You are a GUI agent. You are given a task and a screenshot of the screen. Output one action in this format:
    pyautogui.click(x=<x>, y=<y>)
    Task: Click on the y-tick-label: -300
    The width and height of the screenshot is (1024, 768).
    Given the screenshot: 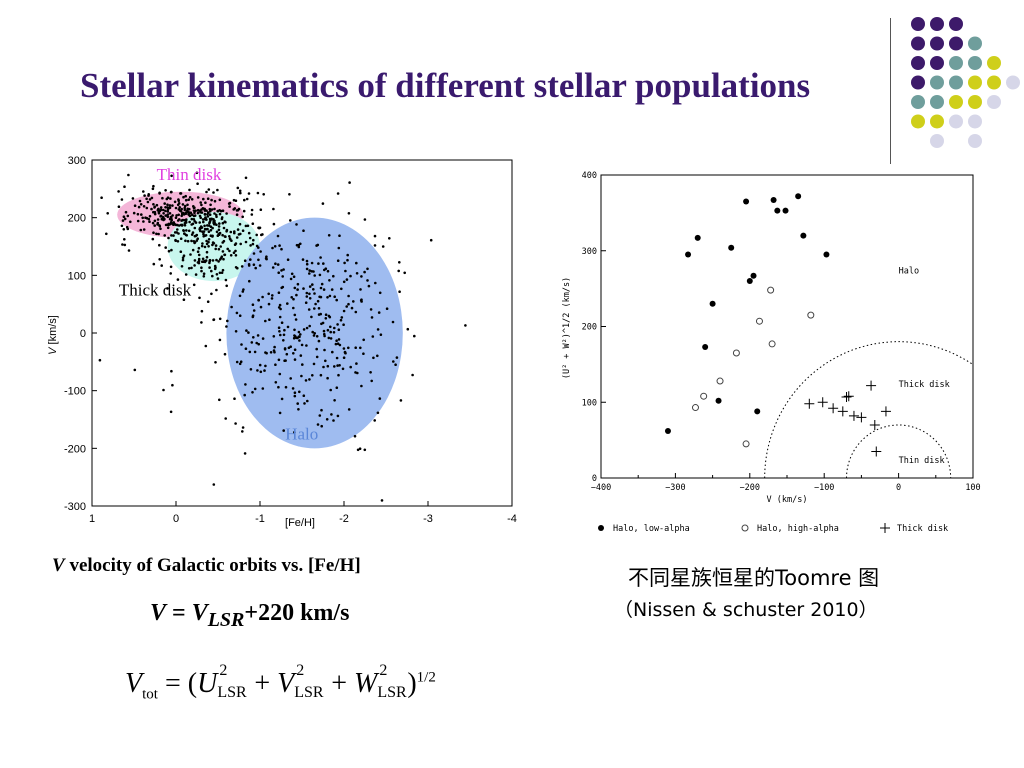 What is the action you would take?
    pyautogui.click(x=75, y=507)
    